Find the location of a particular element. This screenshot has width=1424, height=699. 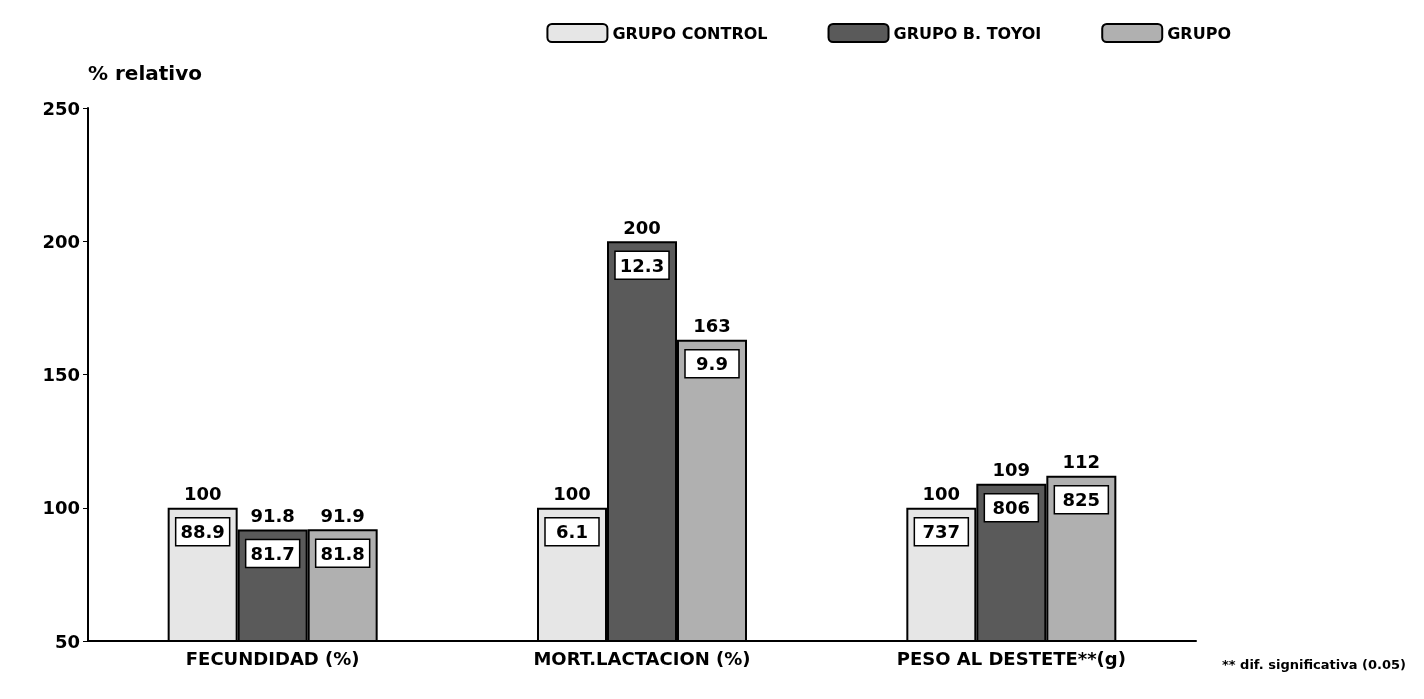

annotation: 81.8 is located at coordinates (342, 553).